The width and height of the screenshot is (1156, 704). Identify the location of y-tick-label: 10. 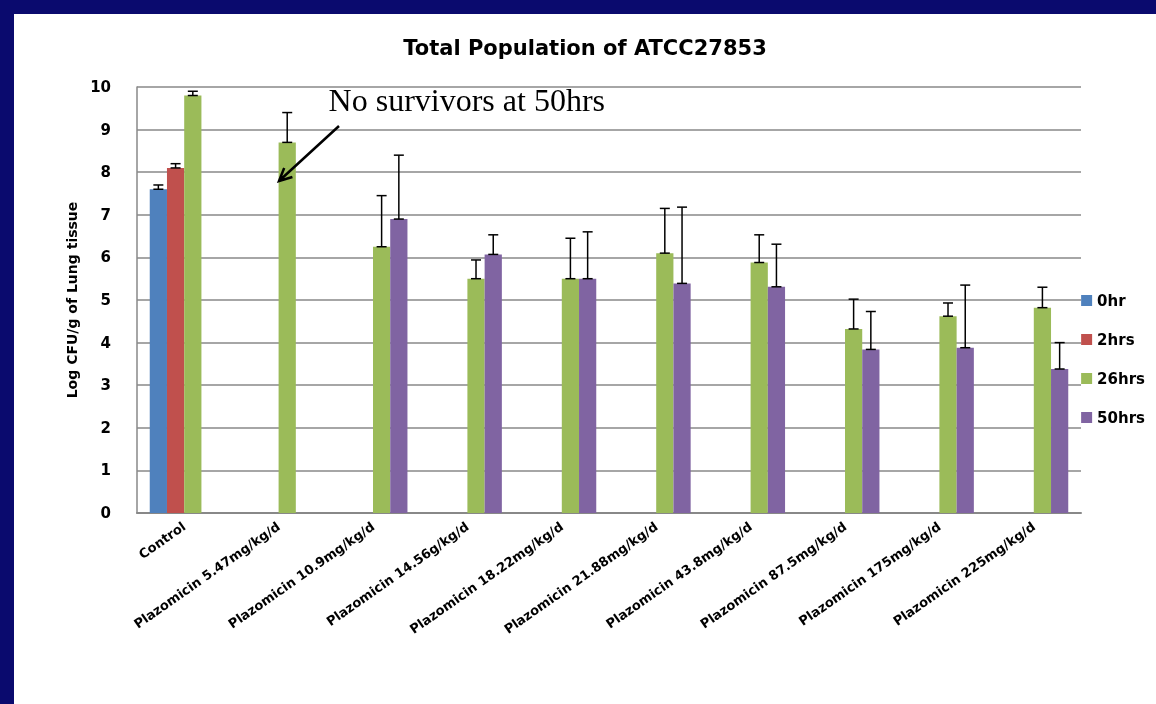
(100, 87).